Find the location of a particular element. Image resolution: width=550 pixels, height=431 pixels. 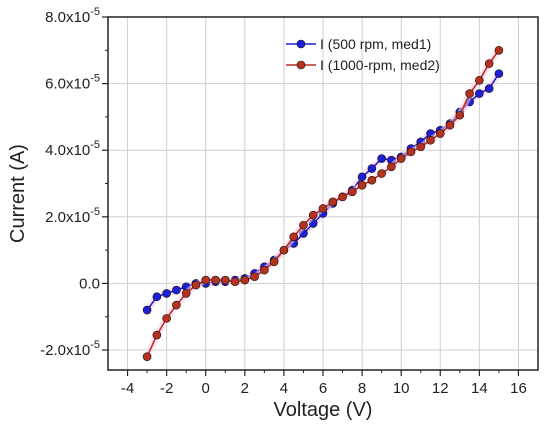

x-tick-label: 10 is located at coordinates (401, 388).